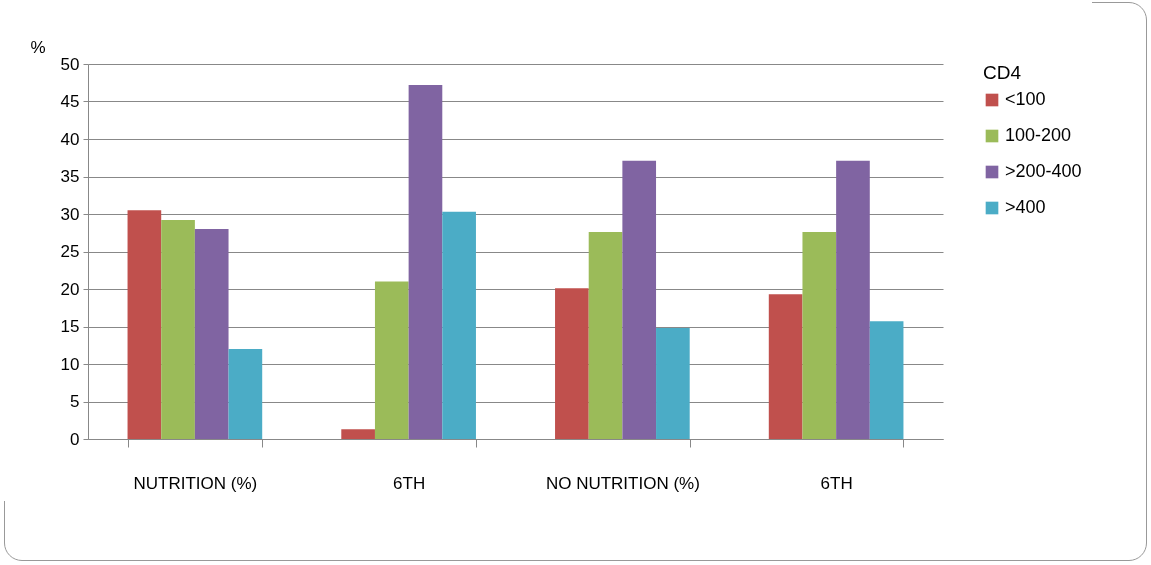 The width and height of the screenshot is (1151, 565). I want to click on legend-label: >400, so click(1025, 207).